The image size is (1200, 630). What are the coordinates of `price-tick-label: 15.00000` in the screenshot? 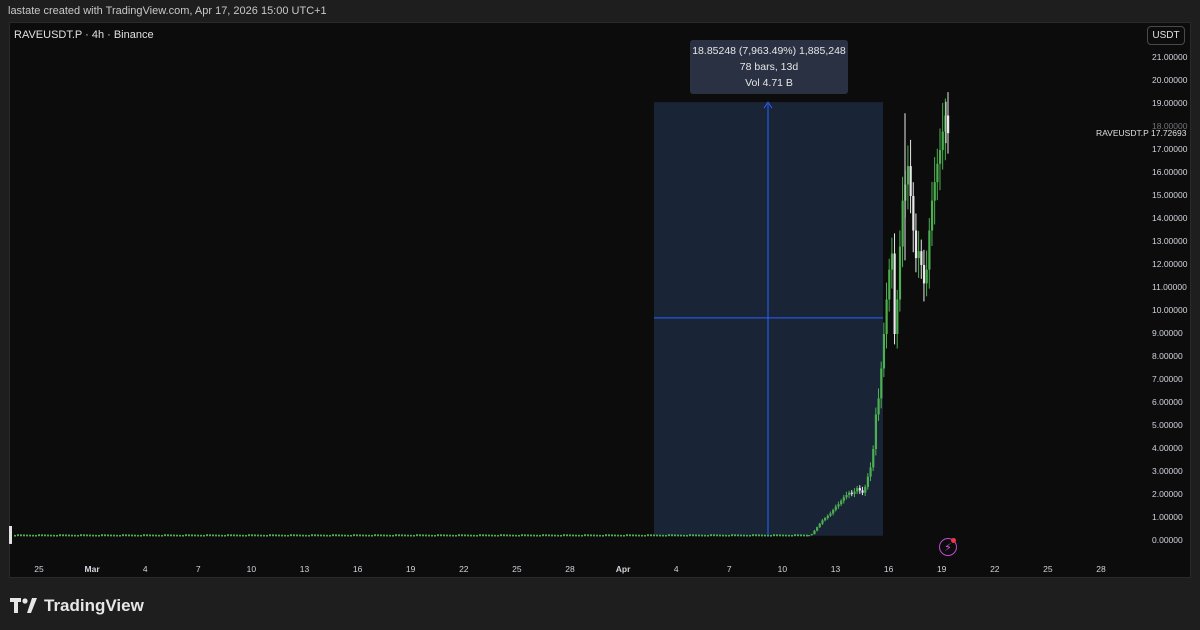 It's located at (1170, 195).